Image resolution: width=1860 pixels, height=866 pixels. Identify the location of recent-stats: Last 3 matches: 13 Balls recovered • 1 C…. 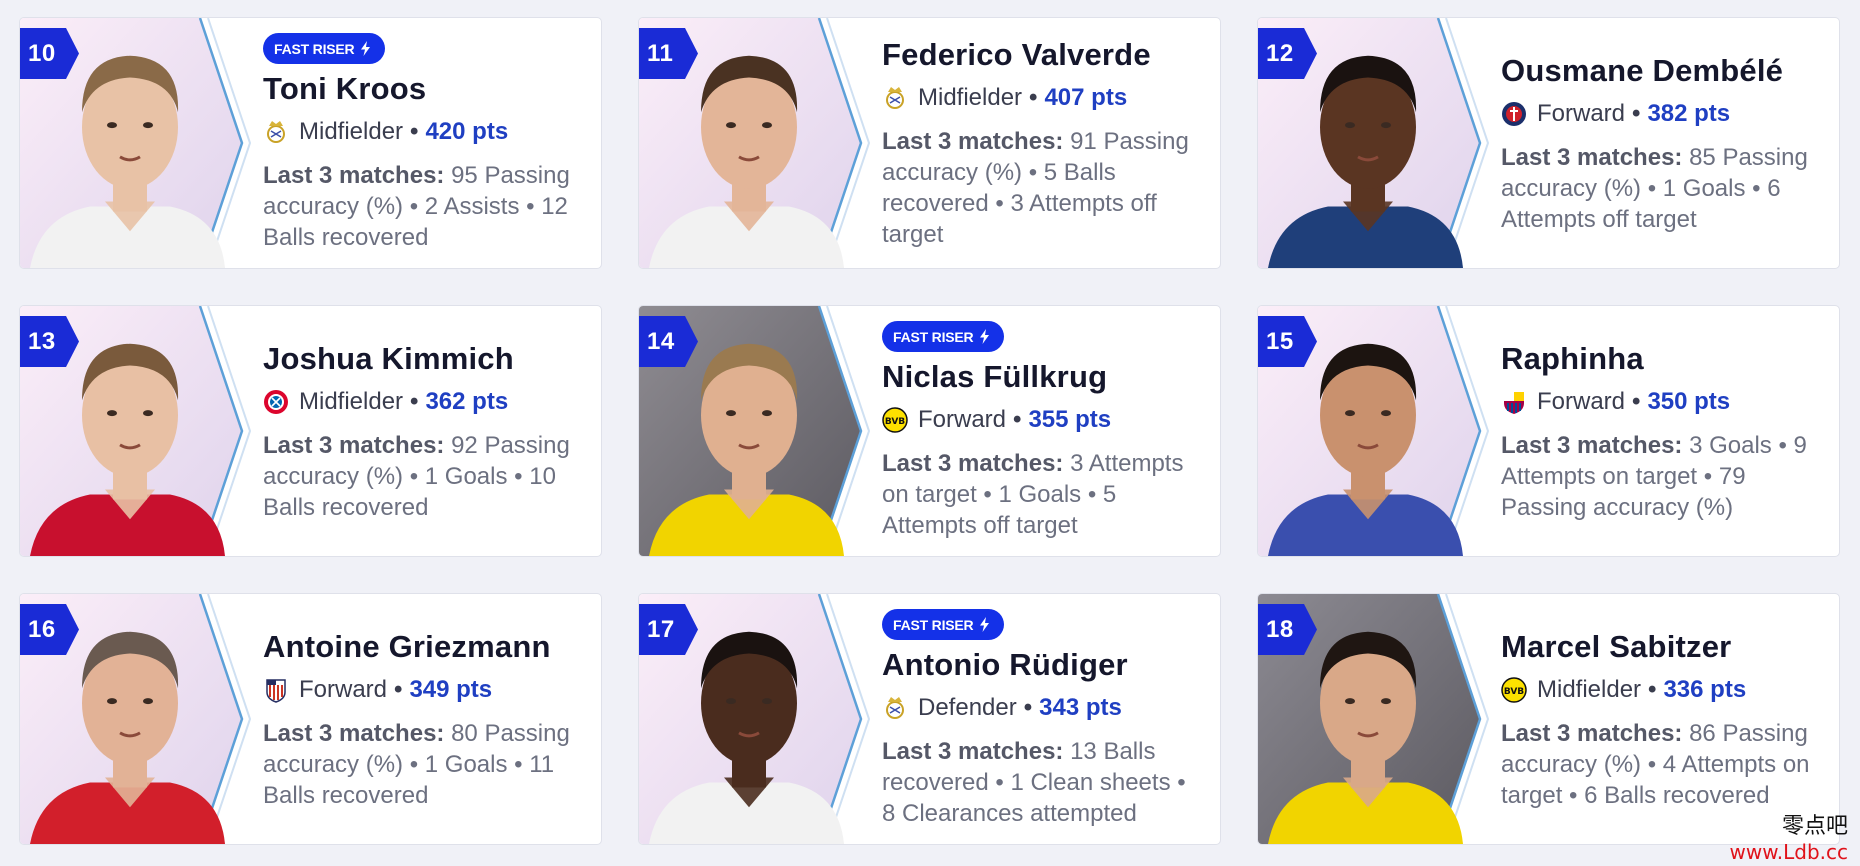
(1042, 782).